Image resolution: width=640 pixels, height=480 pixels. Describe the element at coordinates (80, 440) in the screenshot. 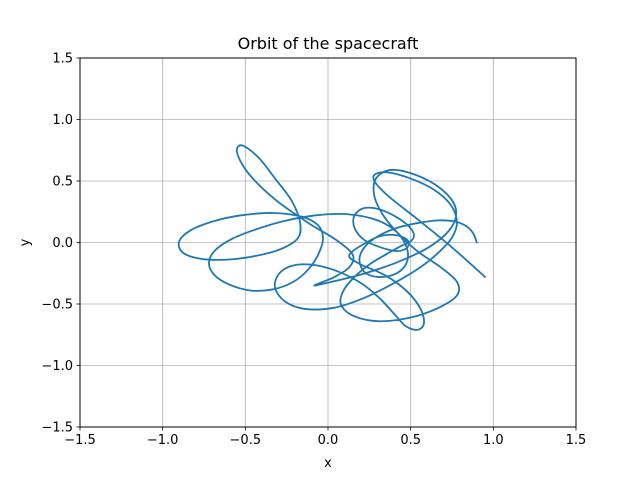

I see `x-tick-label: −1.5` at that location.